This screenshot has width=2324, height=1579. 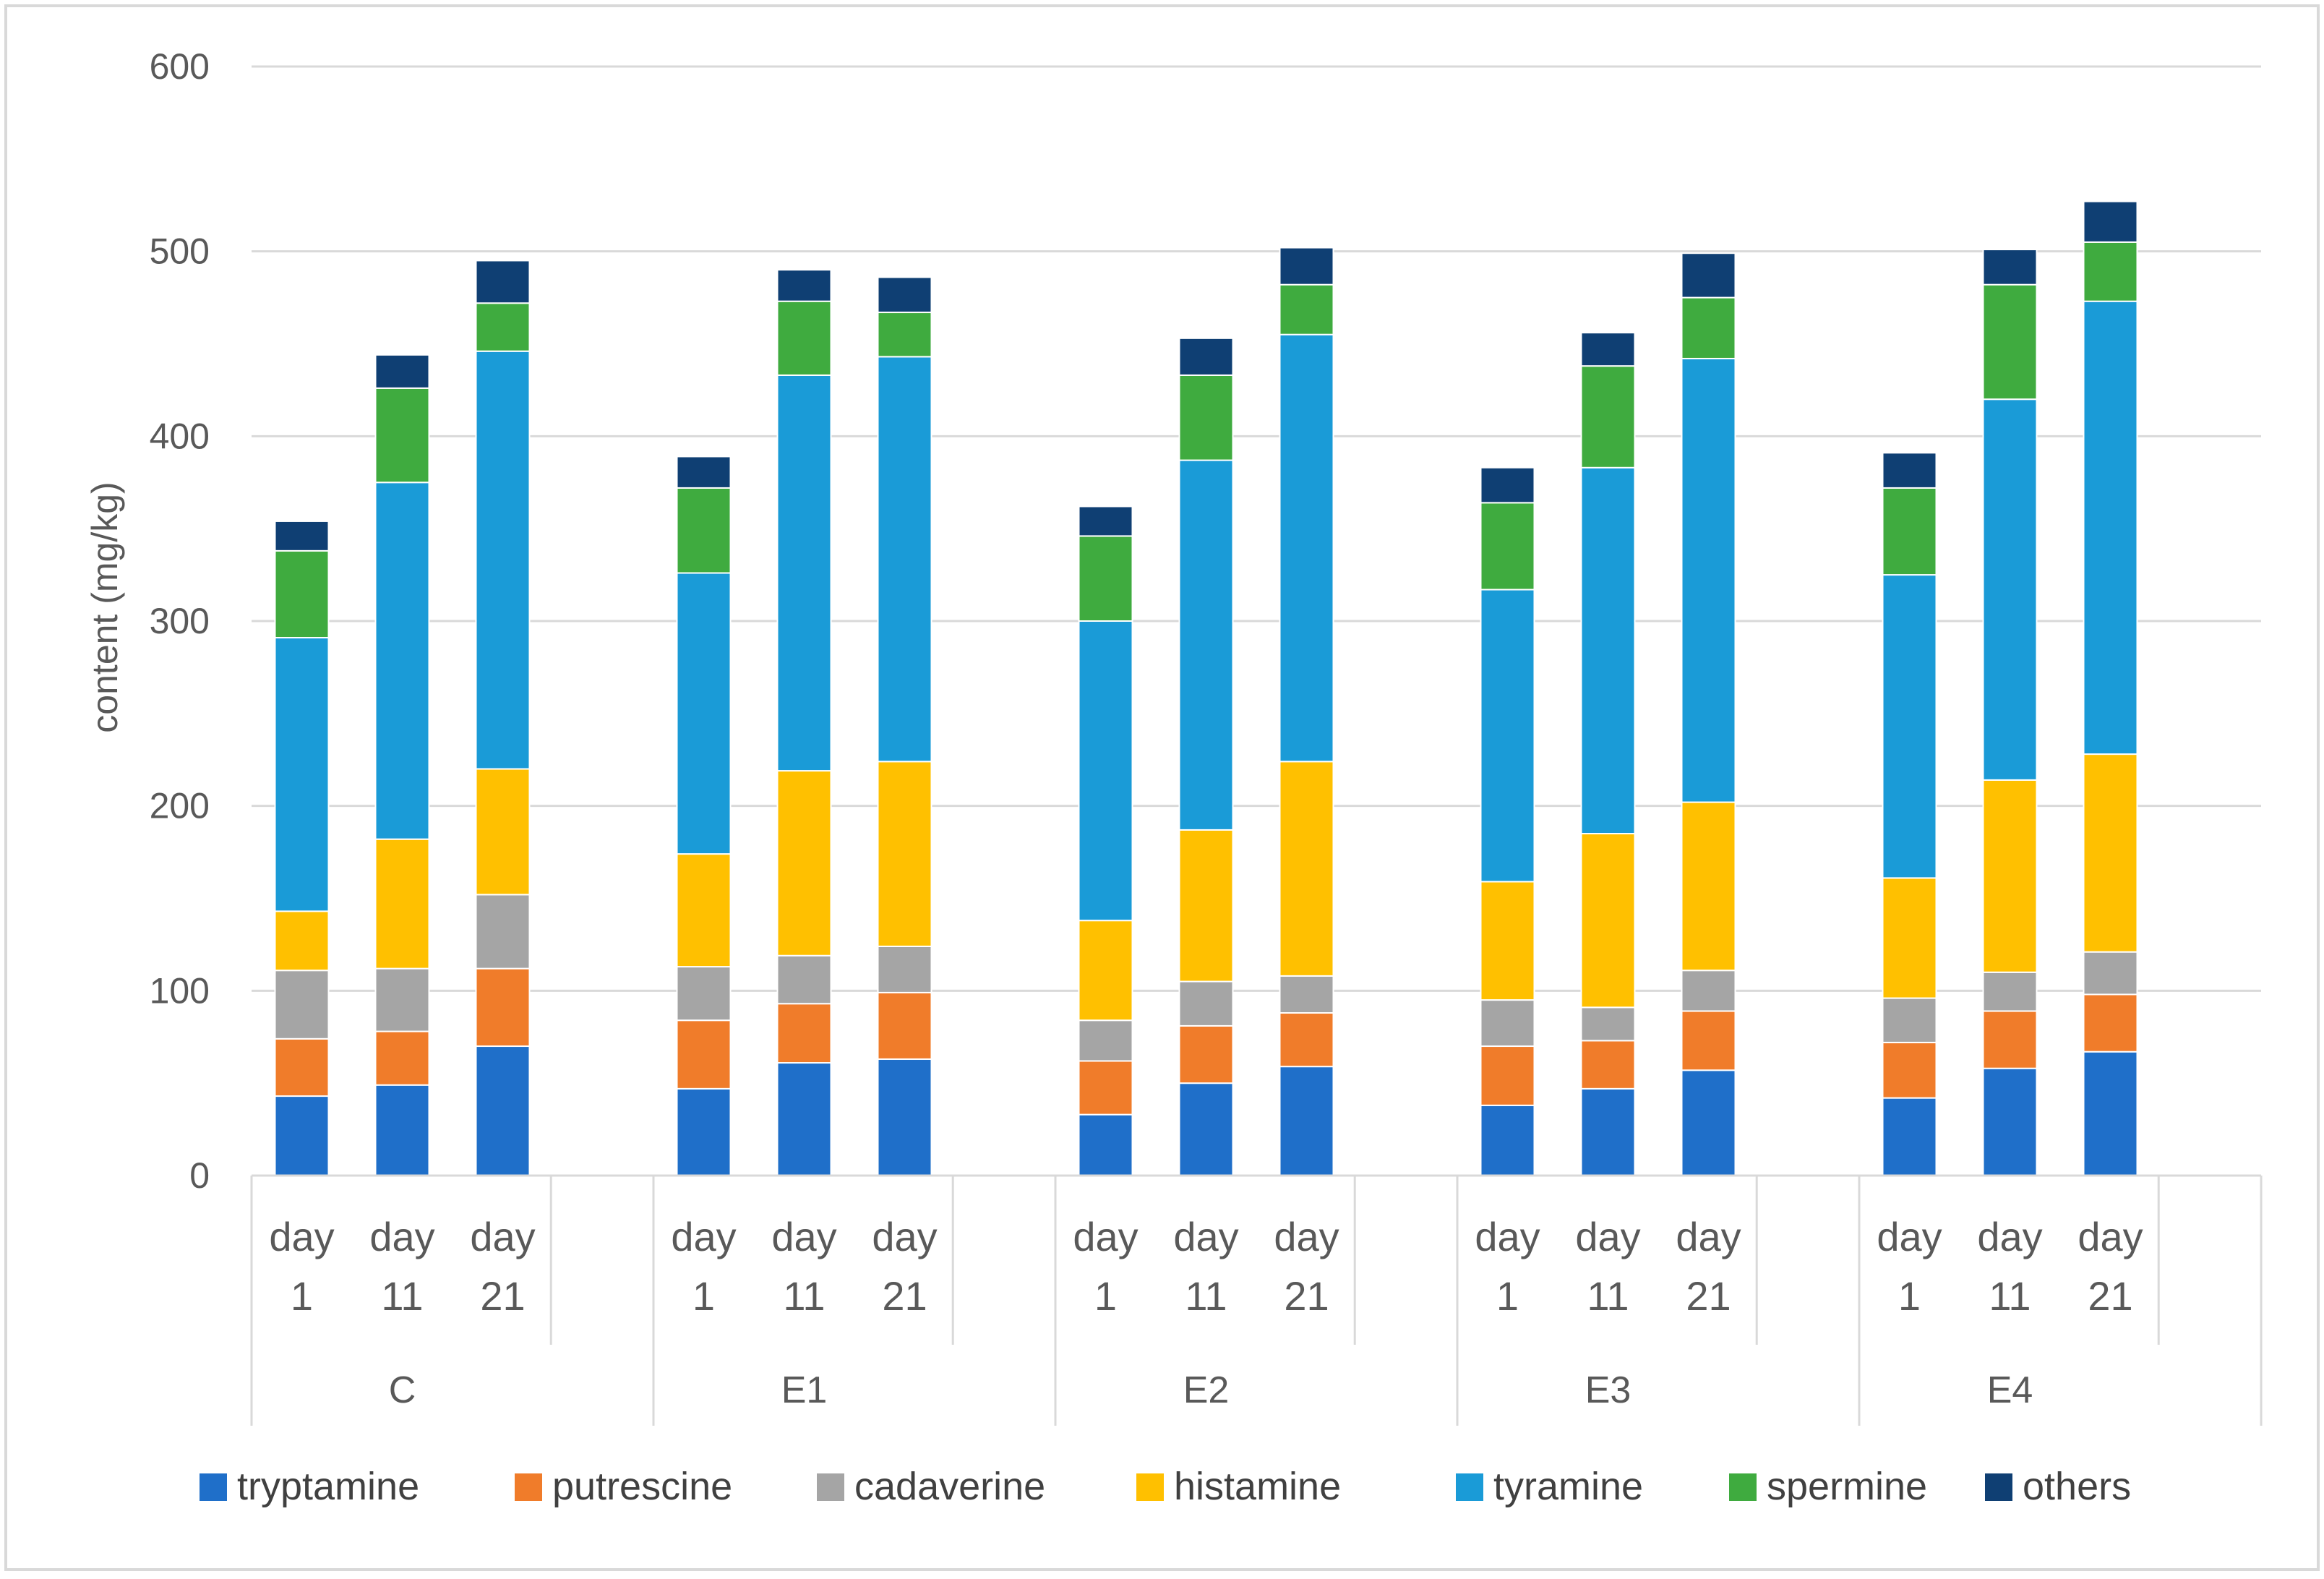 What do you see at coordinates (180, 990) in the screenshot?
I see `y-tick-label: 100` at bounding box center [180, 990].